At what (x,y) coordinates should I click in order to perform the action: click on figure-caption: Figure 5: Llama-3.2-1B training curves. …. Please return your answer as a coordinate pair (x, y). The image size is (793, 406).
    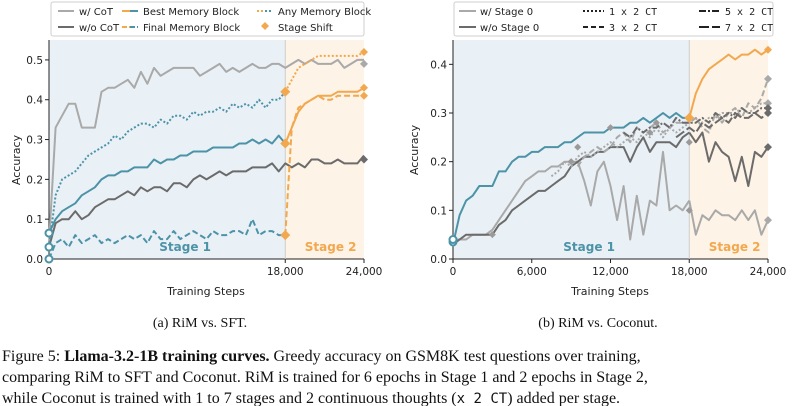
    Looking at the image, I should click on (325, 377).